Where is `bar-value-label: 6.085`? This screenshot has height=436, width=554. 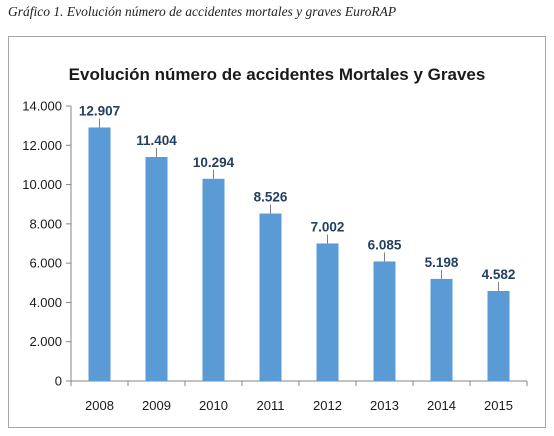
bar-value-label: 6.085 is located at coordinates (385, 244).